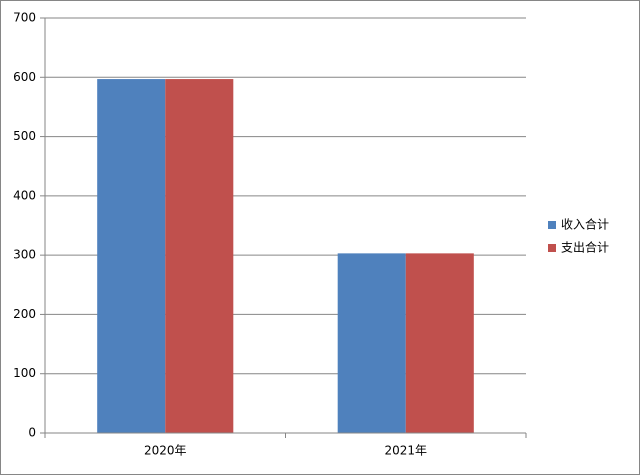 This screenshot has height=475, width=640. Describe the element at coordinates (32, 433) in the screenshot. I see `y-tick-label: 0` at that location.